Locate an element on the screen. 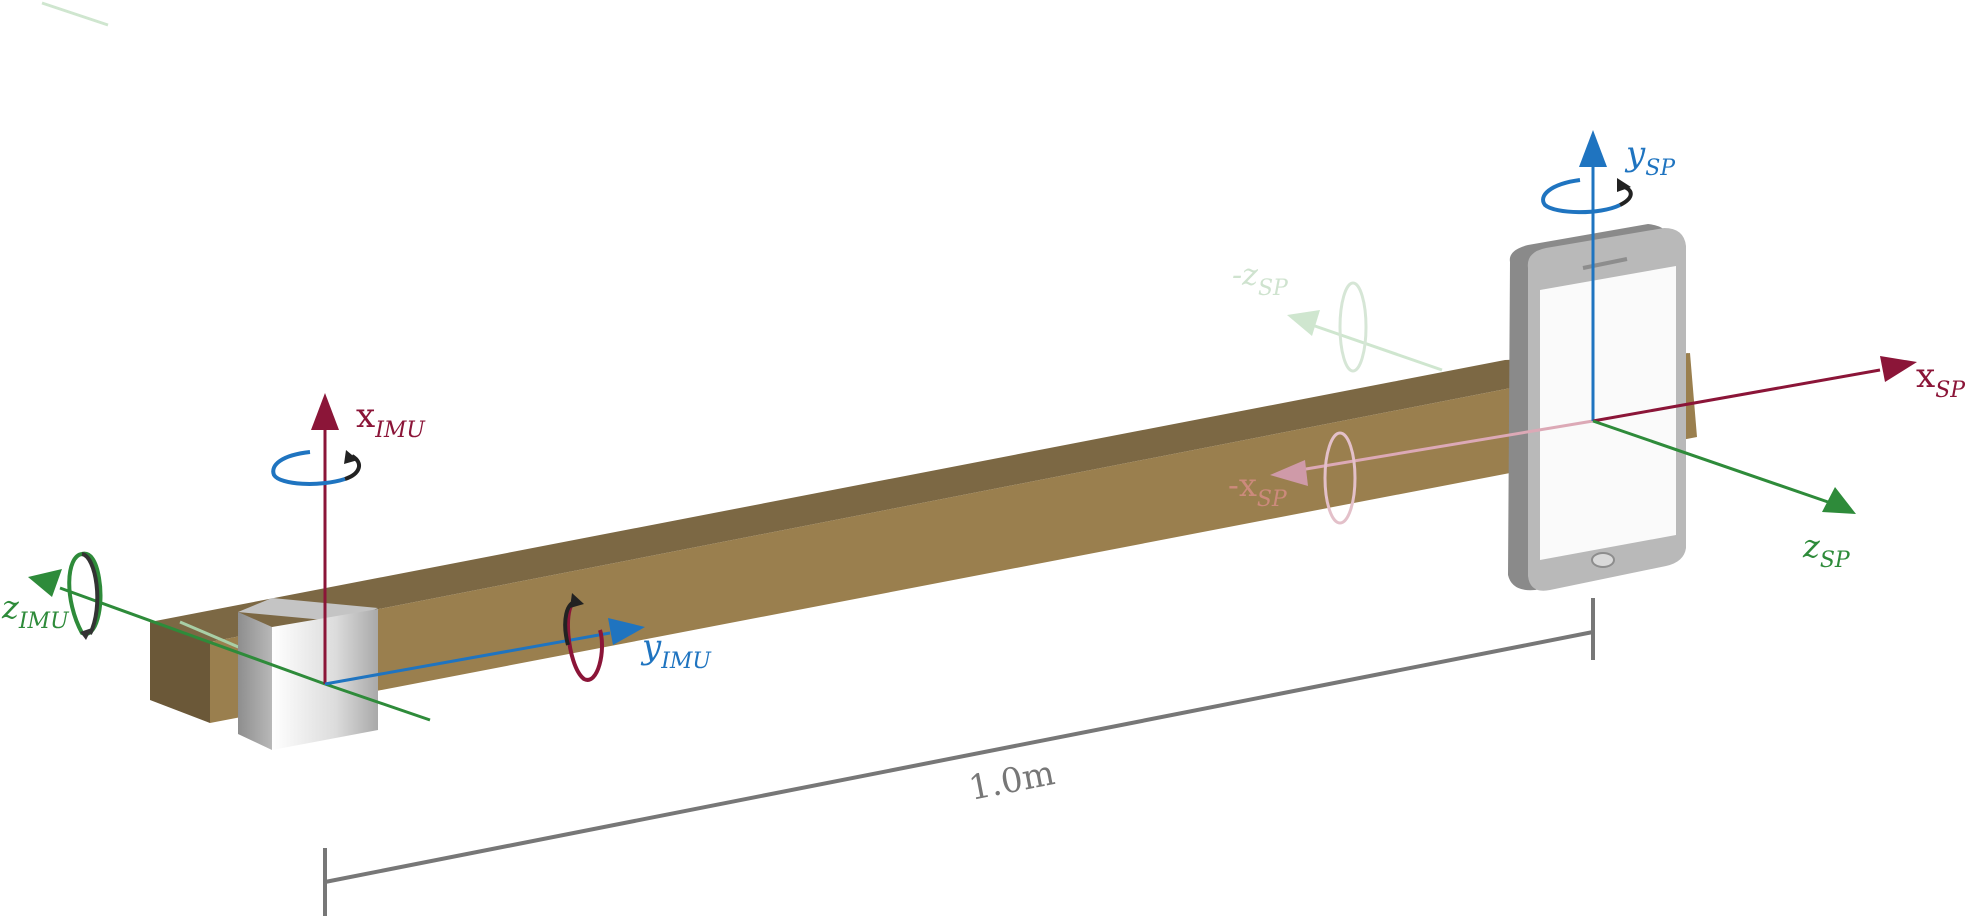 The height and width of the screenshot is (917, 1965). imu-x-label: xIMU is located at coordinates (391, 419).